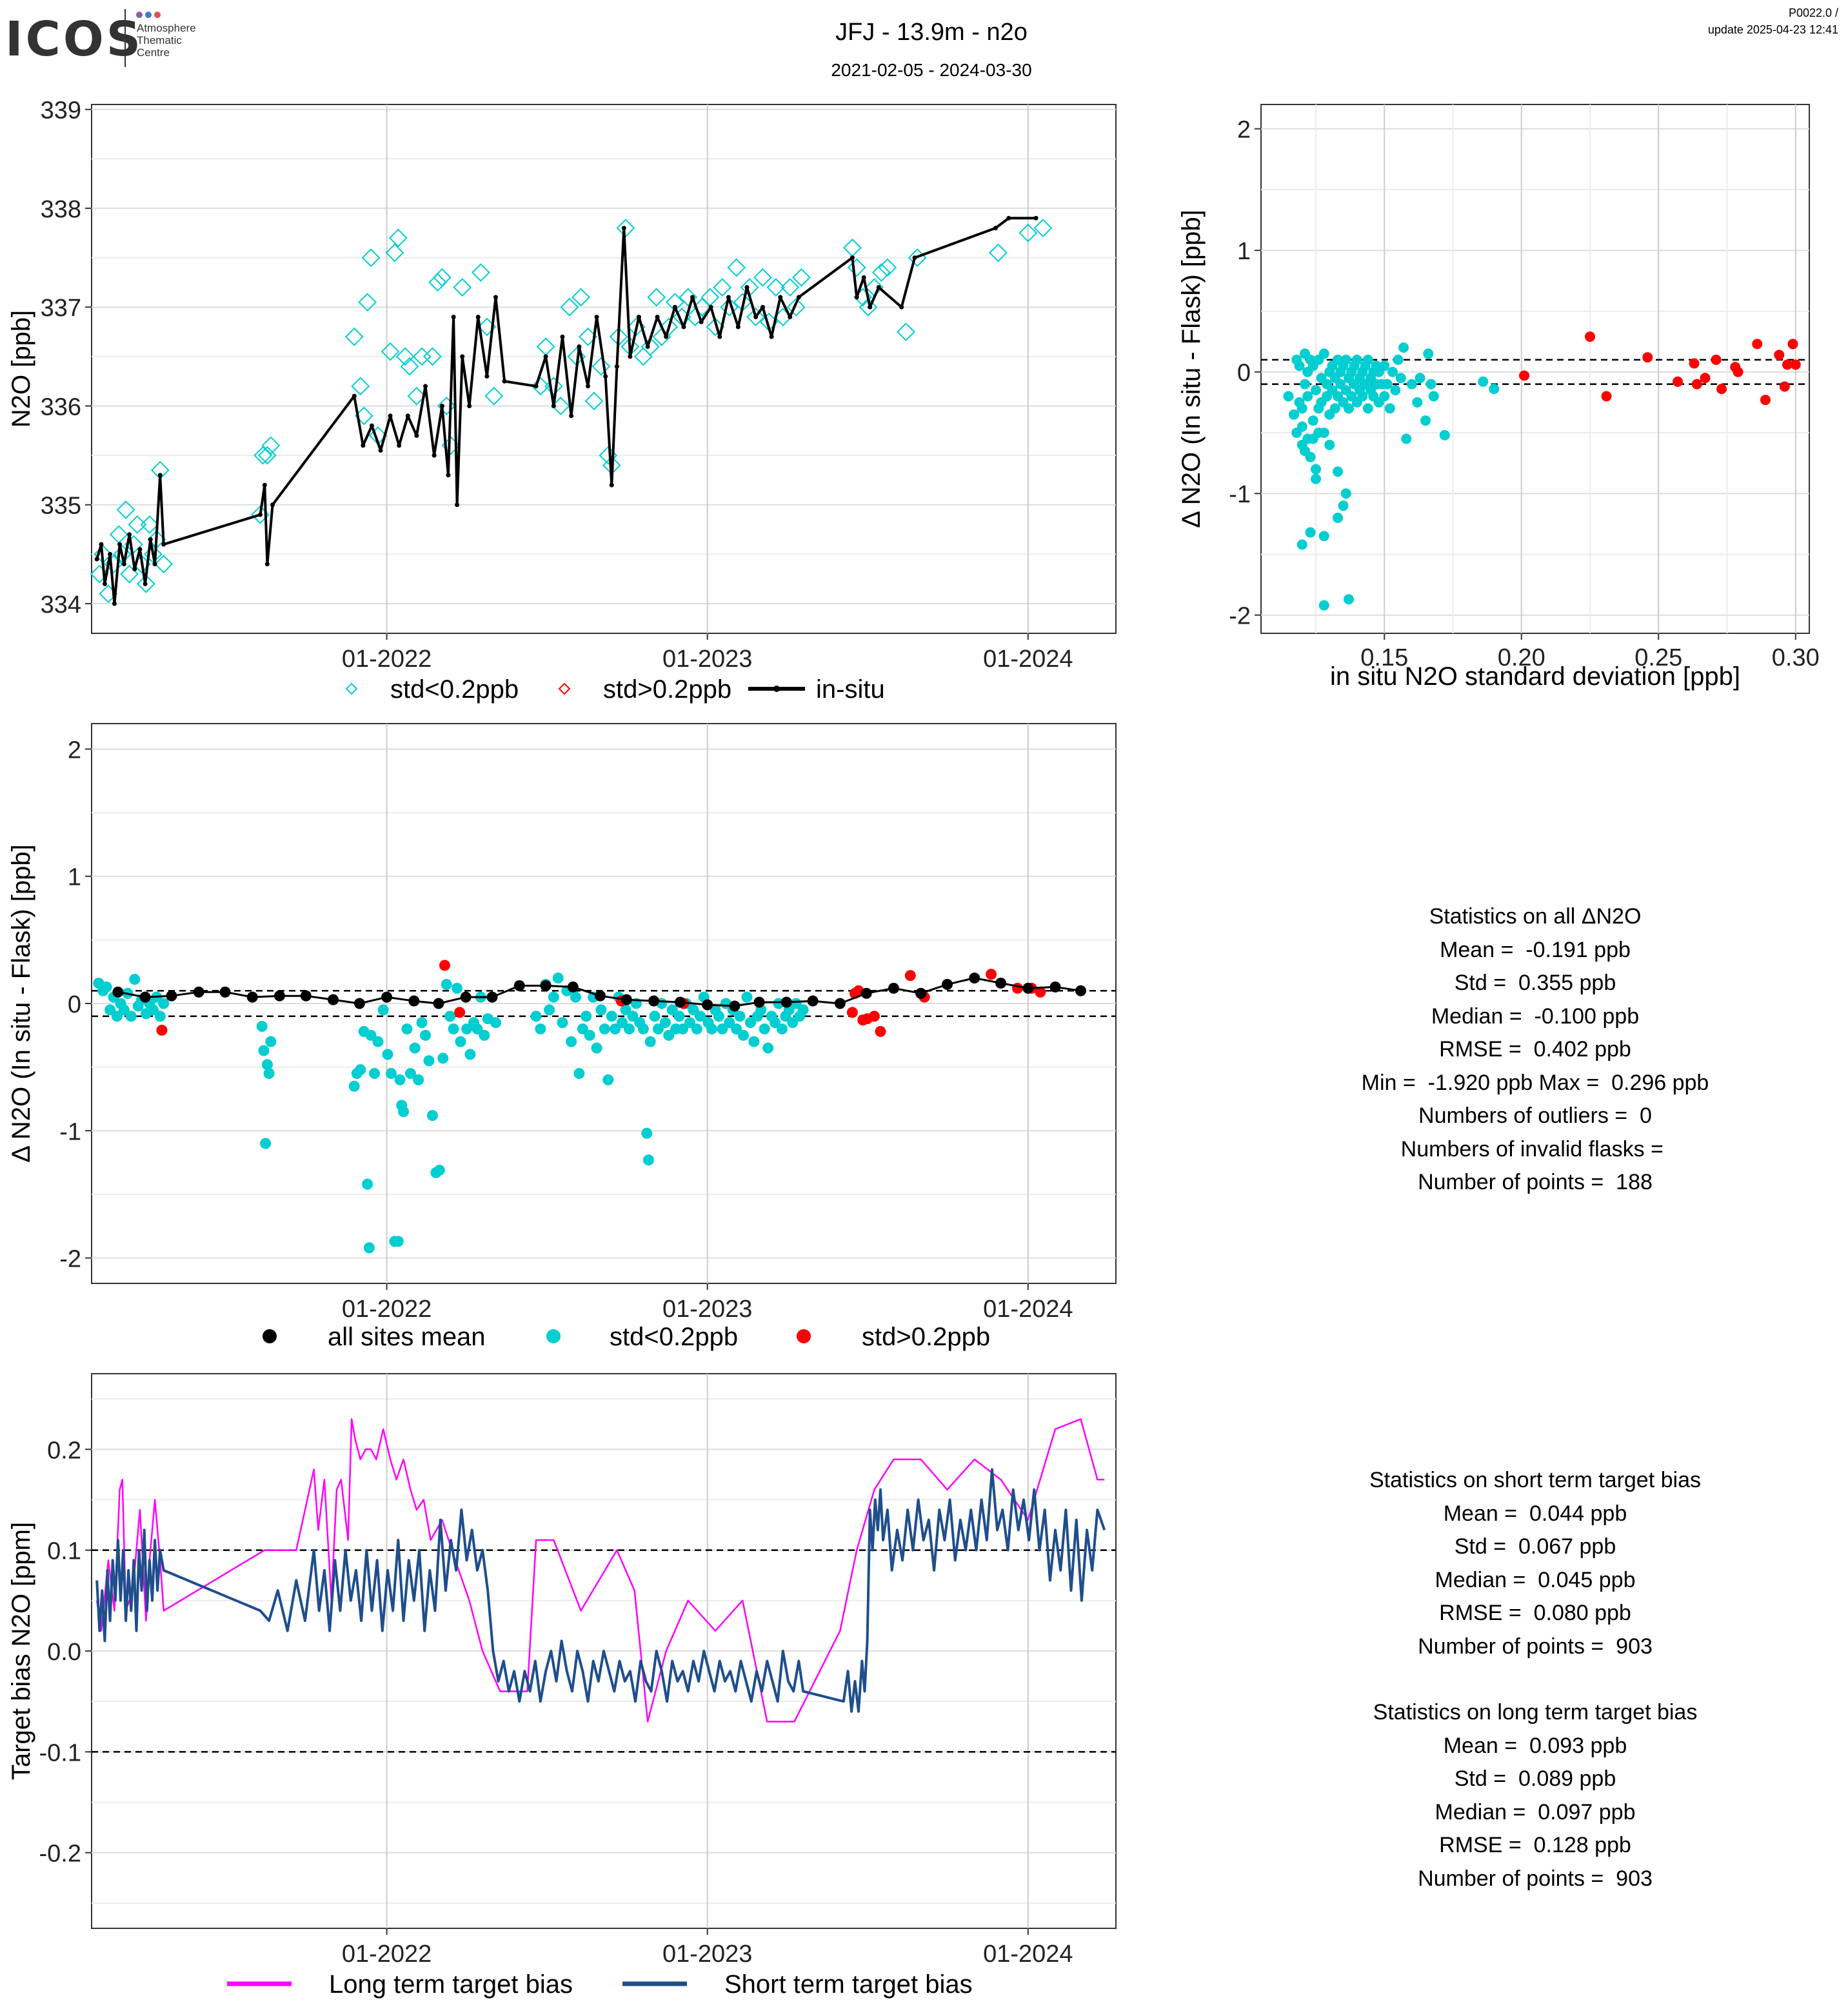 This screenshot has height=2007, width=1848. What do you see at coordinates (604, 1107) in the screenshot?
I see `data-marks` at bounding box center [604, 1107].